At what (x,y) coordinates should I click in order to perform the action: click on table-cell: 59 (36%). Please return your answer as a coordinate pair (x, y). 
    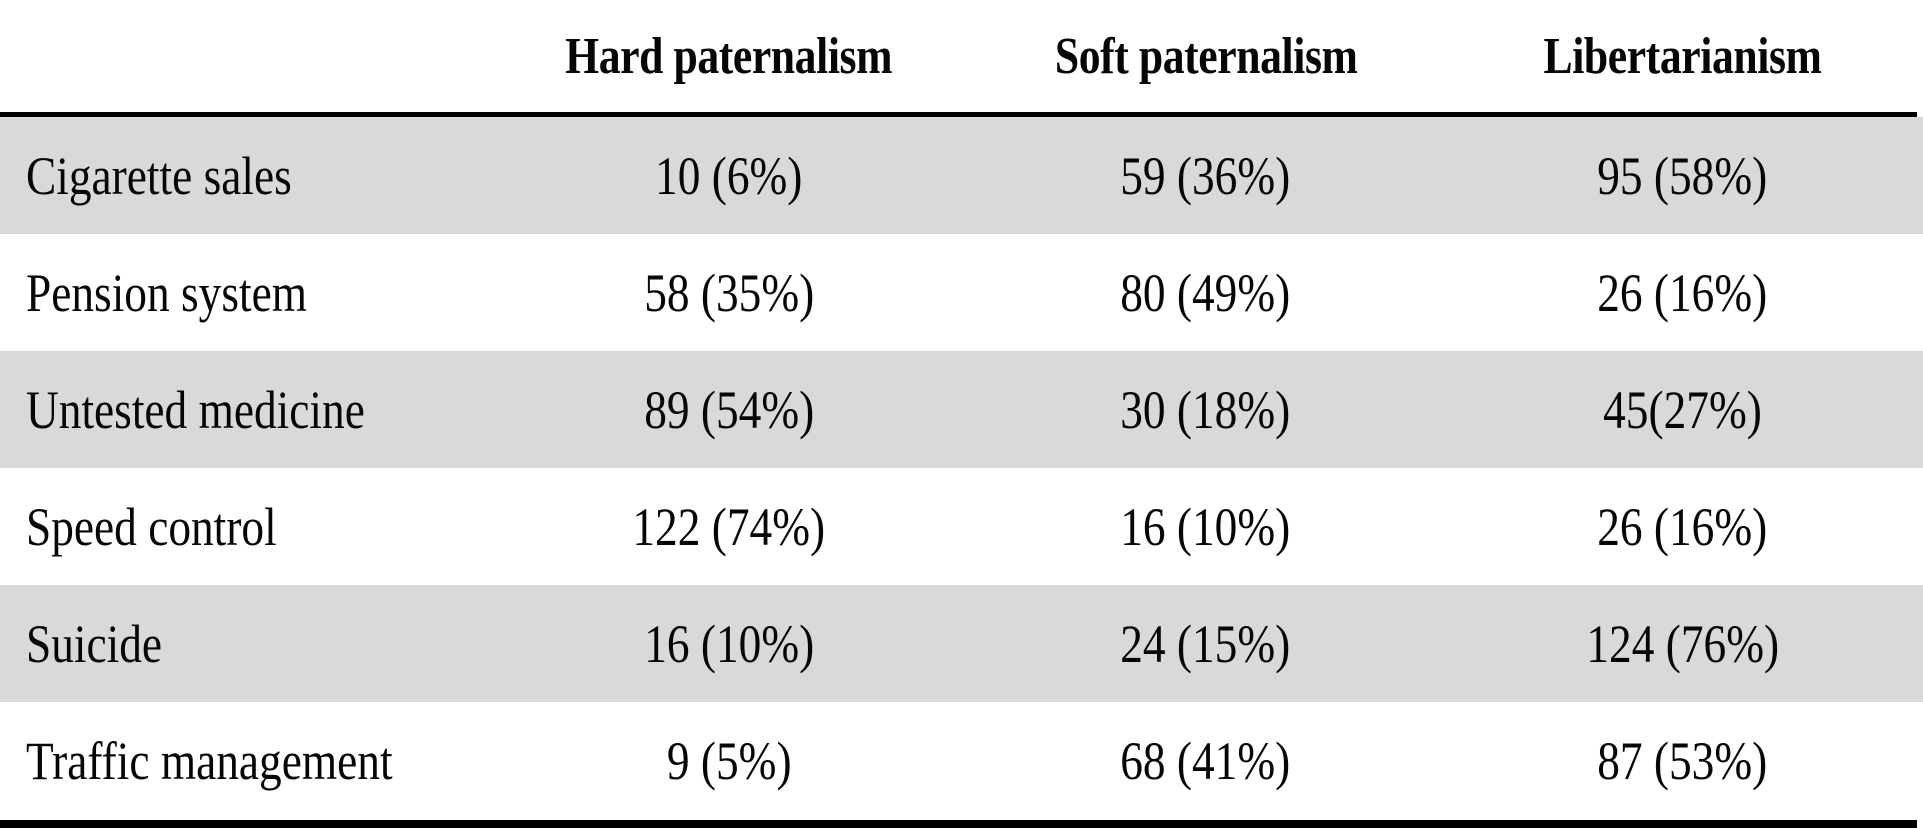
    Looking at the image, I should click on (1205, 176).